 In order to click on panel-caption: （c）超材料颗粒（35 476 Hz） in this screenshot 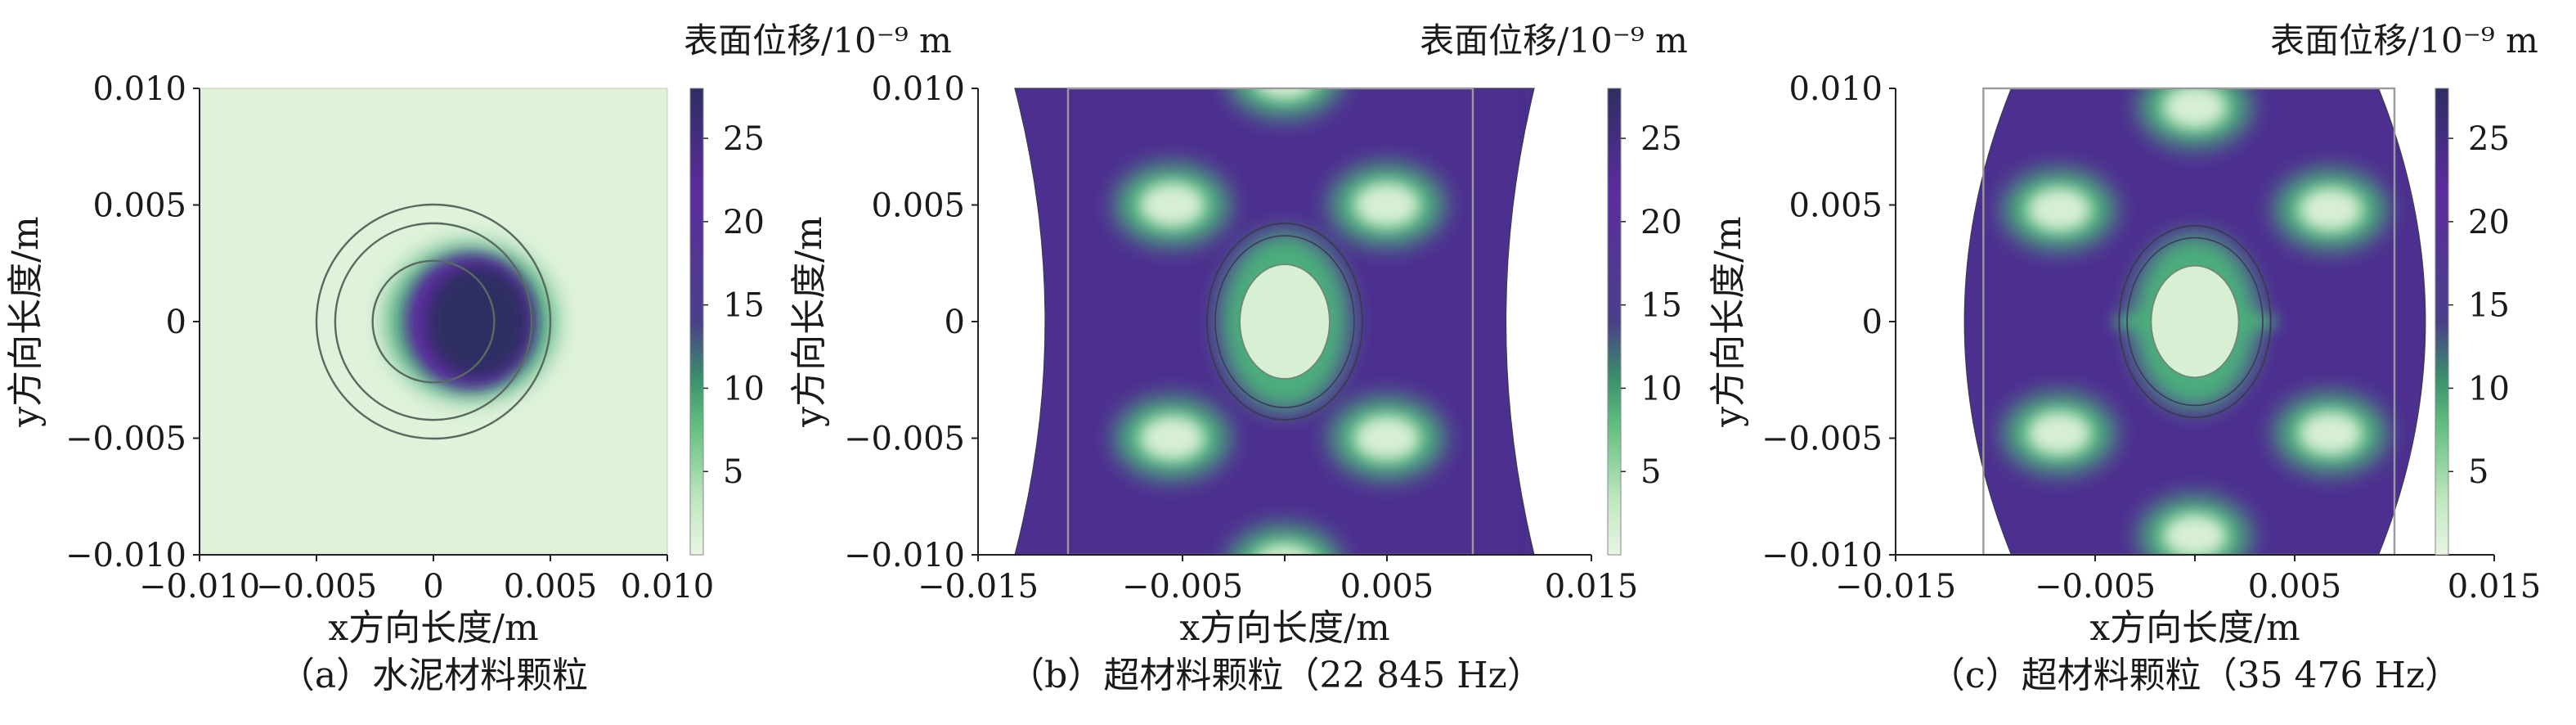, I will do `click(2195, 675)`.